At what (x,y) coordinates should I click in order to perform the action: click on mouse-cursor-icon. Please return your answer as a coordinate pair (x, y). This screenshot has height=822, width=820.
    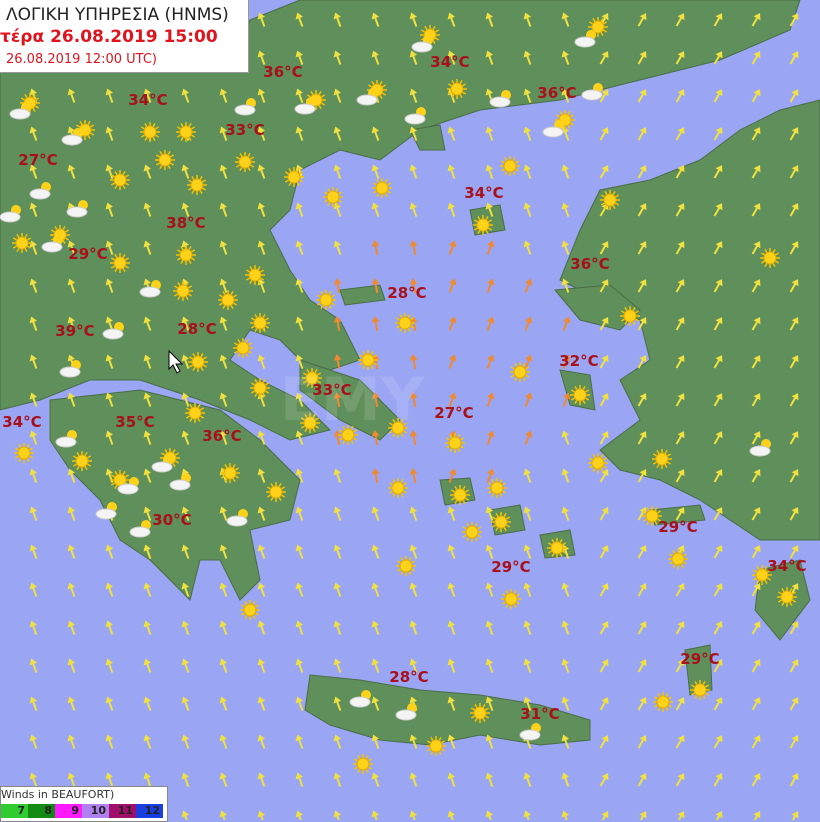
    Looking at the image, I should click on (176, 362).